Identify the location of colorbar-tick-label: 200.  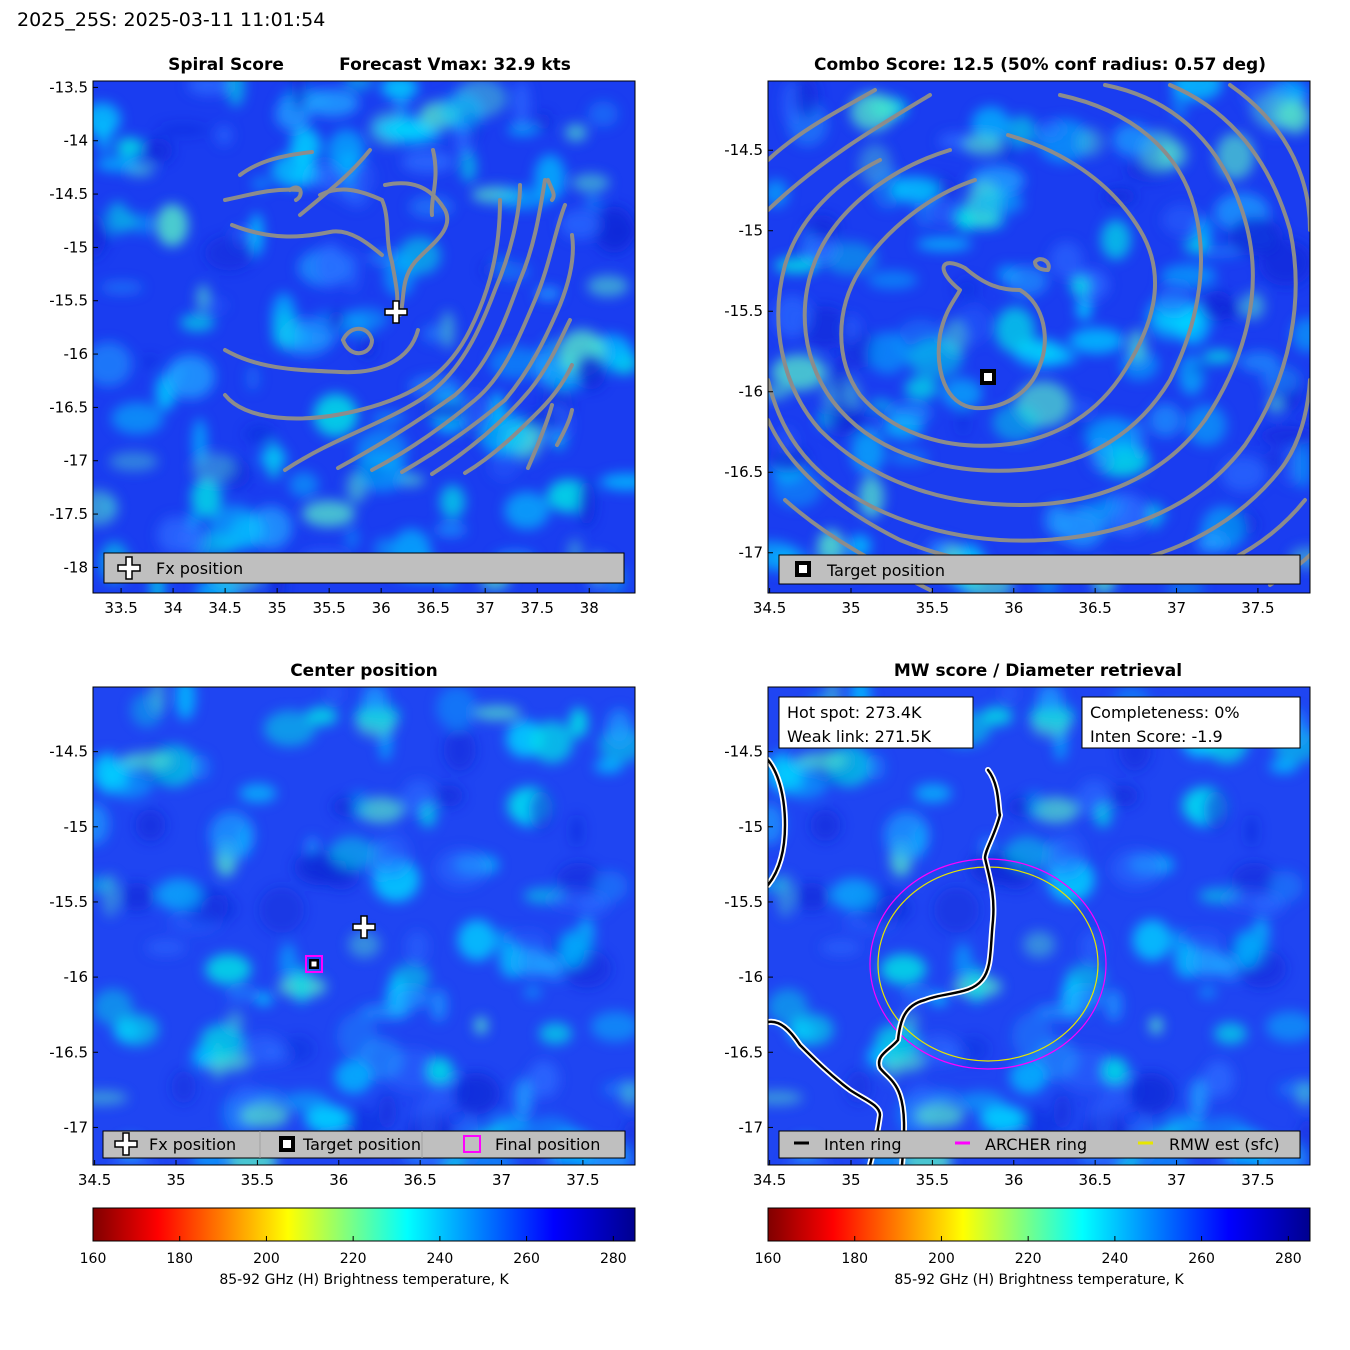
(266, 1259).